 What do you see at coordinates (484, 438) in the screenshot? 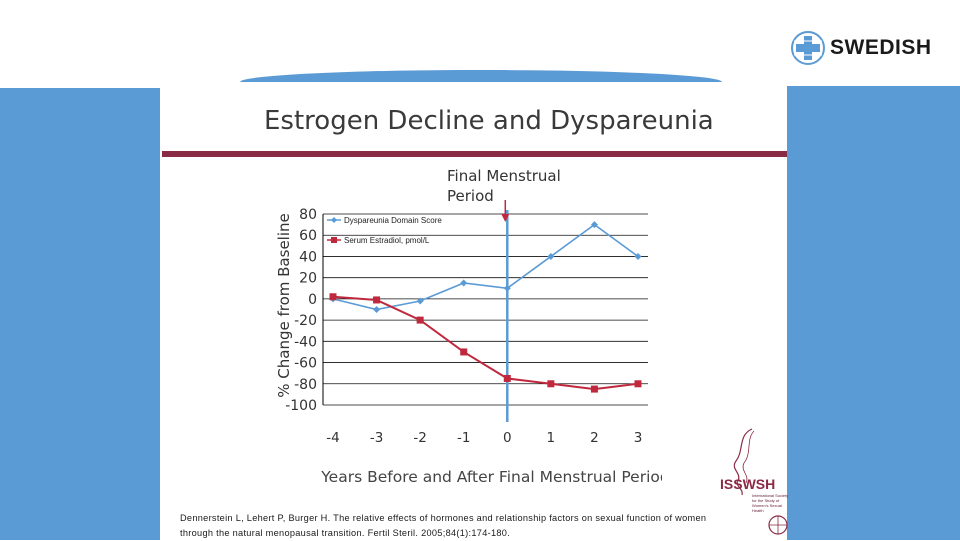
I see `x-tick-labels: -4 -3 -2 -1 0 1 2 3` at bounding box center [484, 438].